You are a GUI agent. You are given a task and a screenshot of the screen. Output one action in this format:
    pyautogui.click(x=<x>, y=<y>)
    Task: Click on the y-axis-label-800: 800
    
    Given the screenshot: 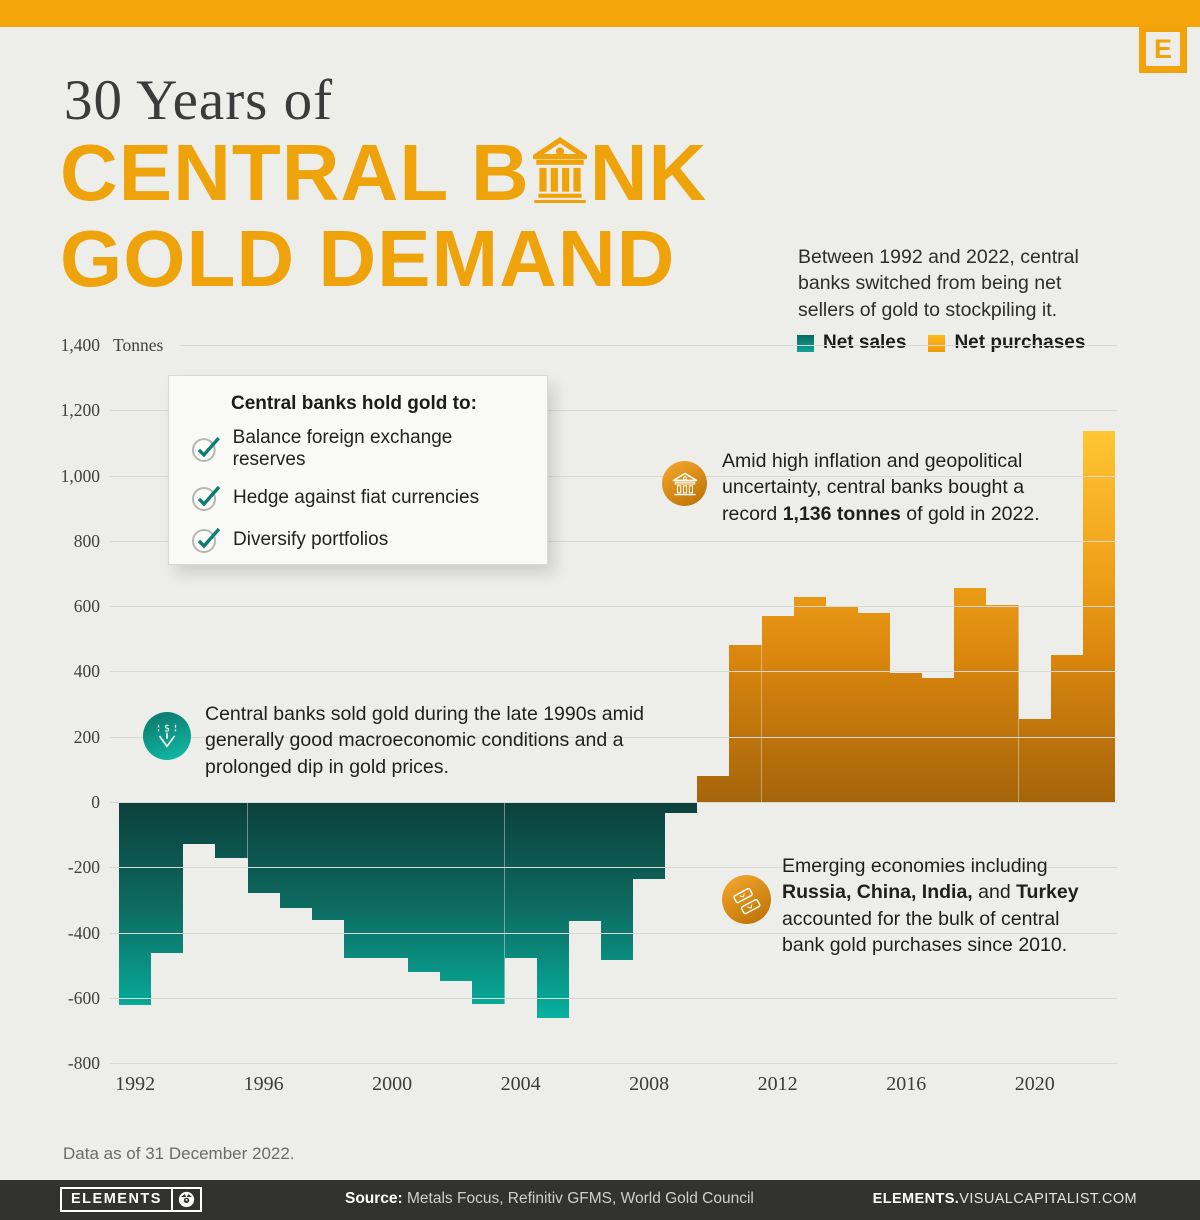 What is the action you would take?
    pyautogui.click(x=86, y=540)
    